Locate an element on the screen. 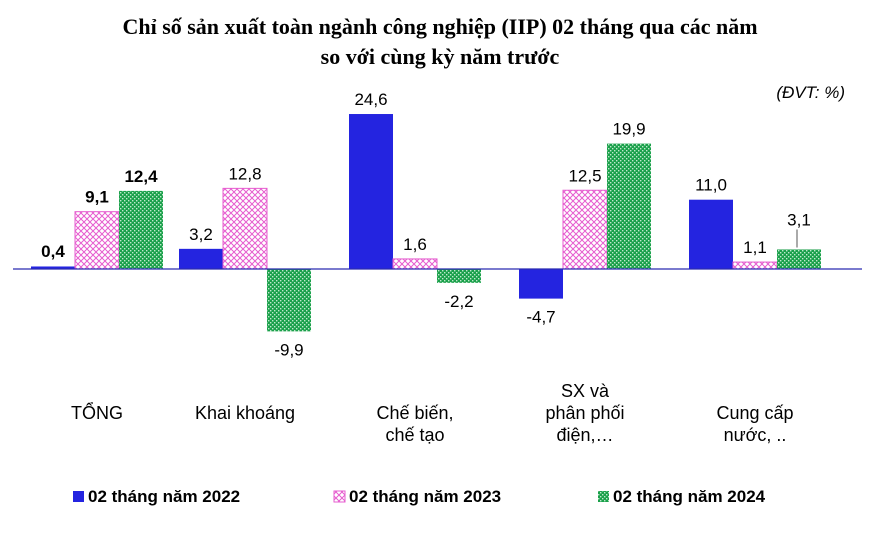 The width and height of the screenshot is (881, 535). data-label-s1-c3: 24,6 is located at coordinates (370, 99).